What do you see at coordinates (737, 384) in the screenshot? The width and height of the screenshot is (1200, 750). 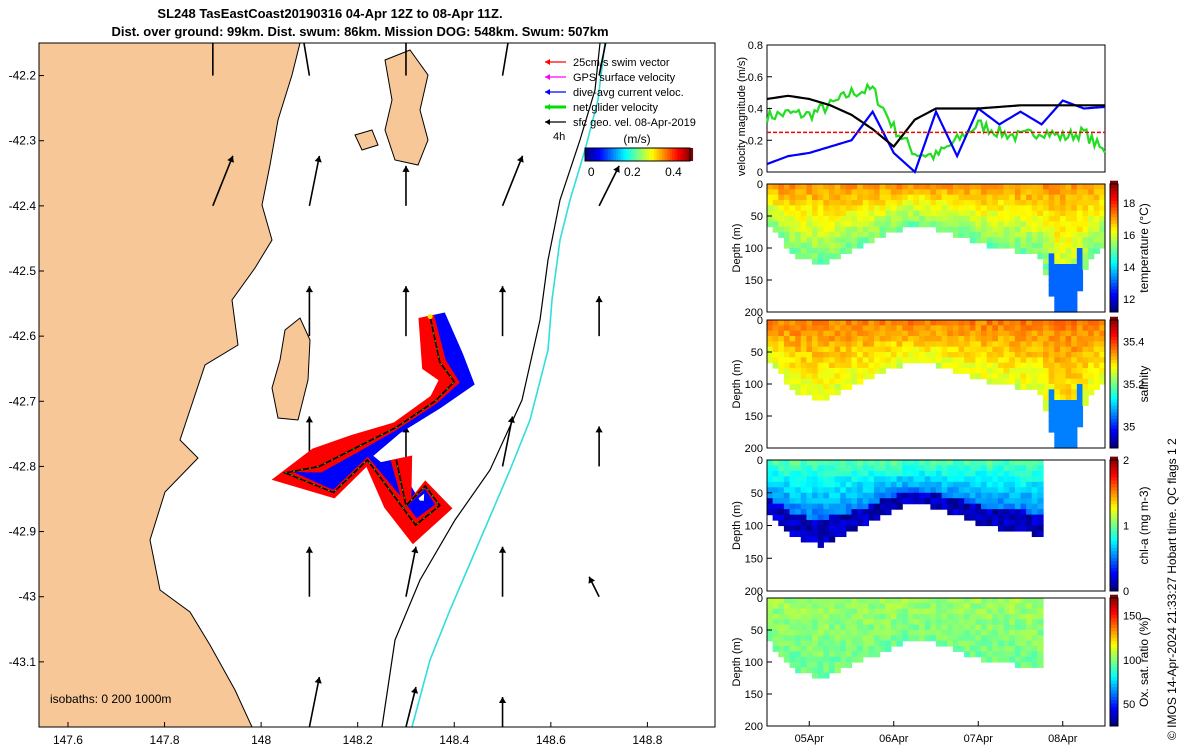 I see `salinity-ylabel: Depth (m)` at bounding box center [737, 384].